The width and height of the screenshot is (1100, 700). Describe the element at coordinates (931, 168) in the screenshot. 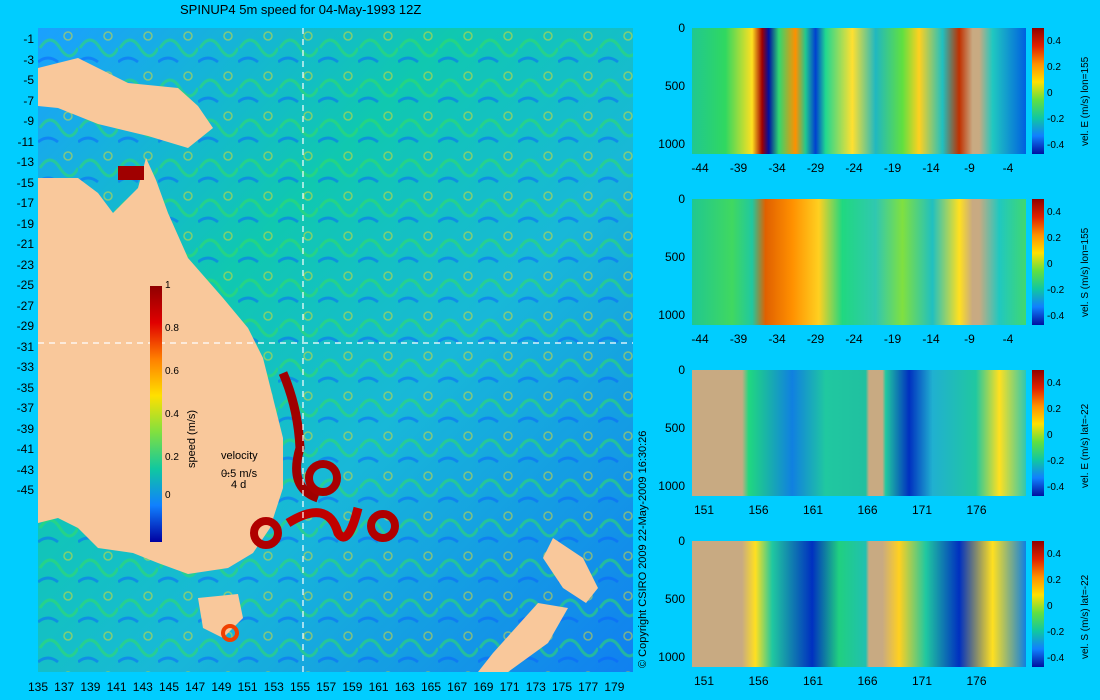

I see `section-x-tick-label: -14` at that location.